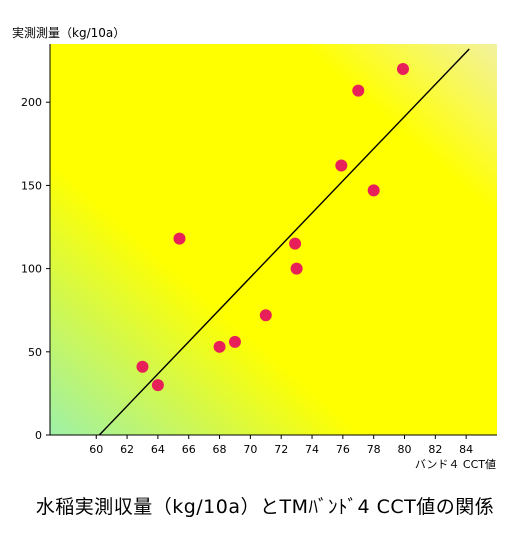  I want to click on chart-caption: 水稲実測収量（kg/10a）とTMﾊﾞﾝﾄﾞ4 CCT値の関係, so click(265, 507).